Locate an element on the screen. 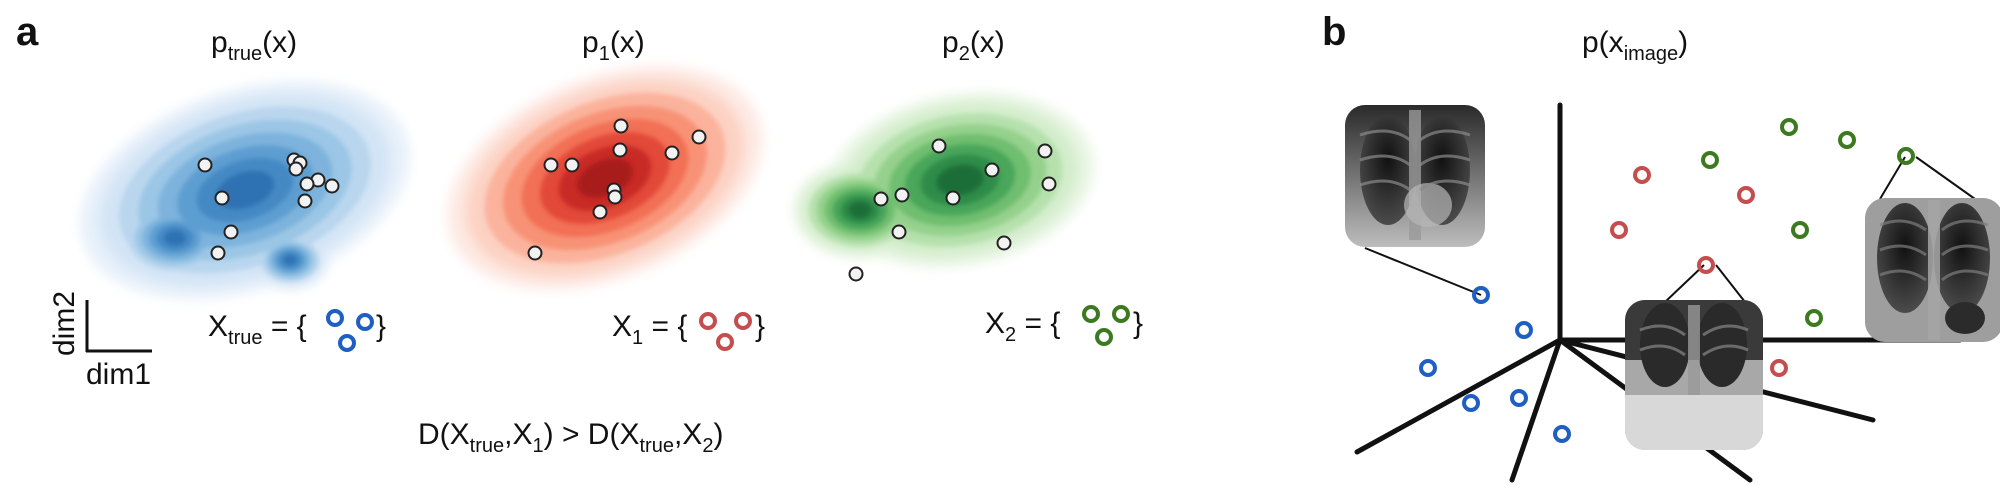  samples-p1 is located at coordinates (617, 189).